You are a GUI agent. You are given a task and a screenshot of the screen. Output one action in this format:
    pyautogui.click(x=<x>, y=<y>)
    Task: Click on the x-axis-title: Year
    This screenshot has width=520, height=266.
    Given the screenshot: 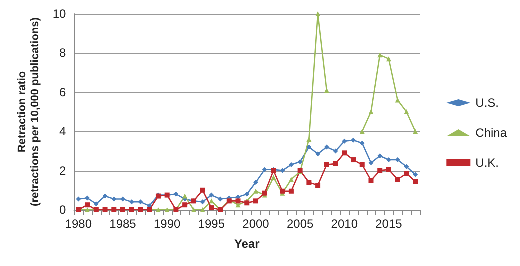 What is the action you would take?
    pyautogui.click(x=247, y=244)
    